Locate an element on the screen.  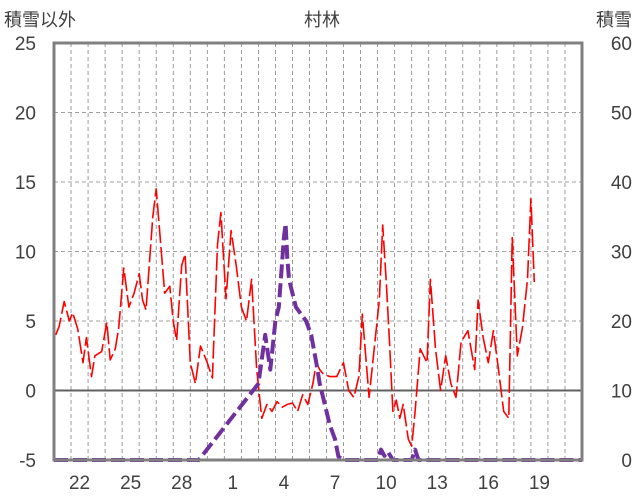
chart-title: 村林 is located at coordinates (322, 20).